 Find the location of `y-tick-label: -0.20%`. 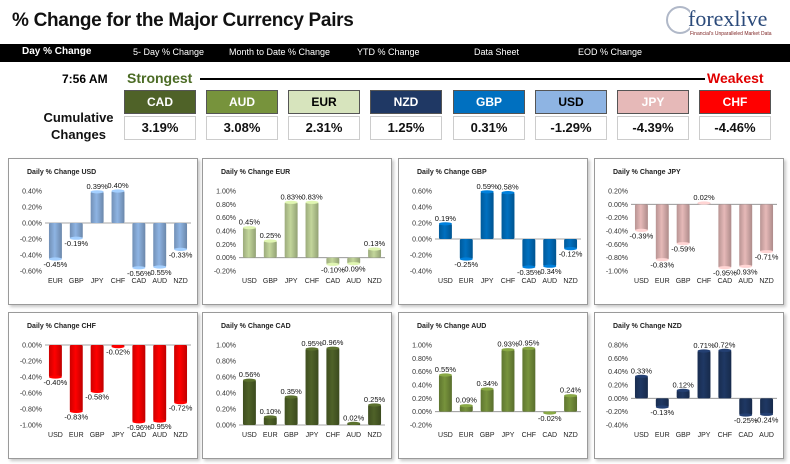

y-tick-label: -0.20% is located at coordinates (617, 412).